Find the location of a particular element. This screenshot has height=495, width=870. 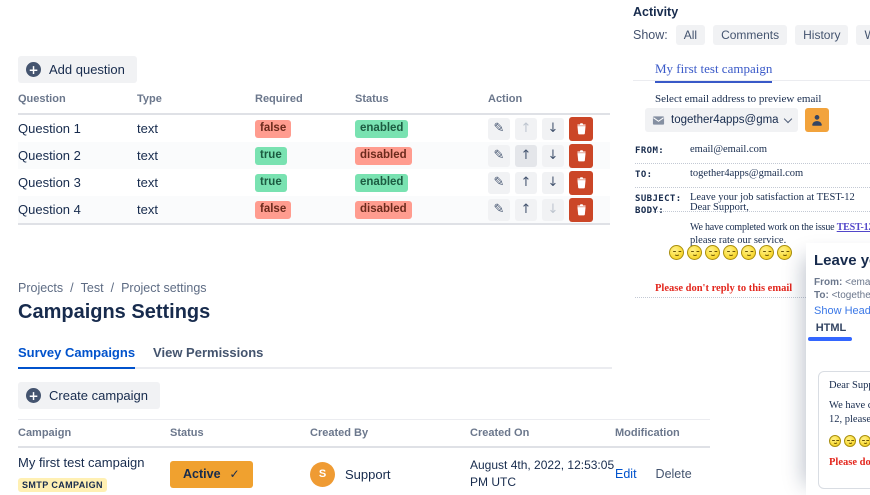

to-row: TO: together4apps@gmail.com is located at coordinates (752, 176).